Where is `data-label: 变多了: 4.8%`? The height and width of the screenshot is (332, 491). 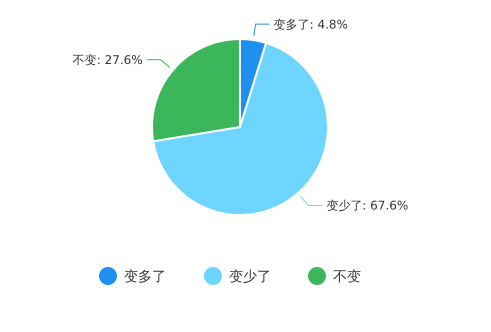 data-label: 变多了: 4.8% is located at coordinates (311, 24).